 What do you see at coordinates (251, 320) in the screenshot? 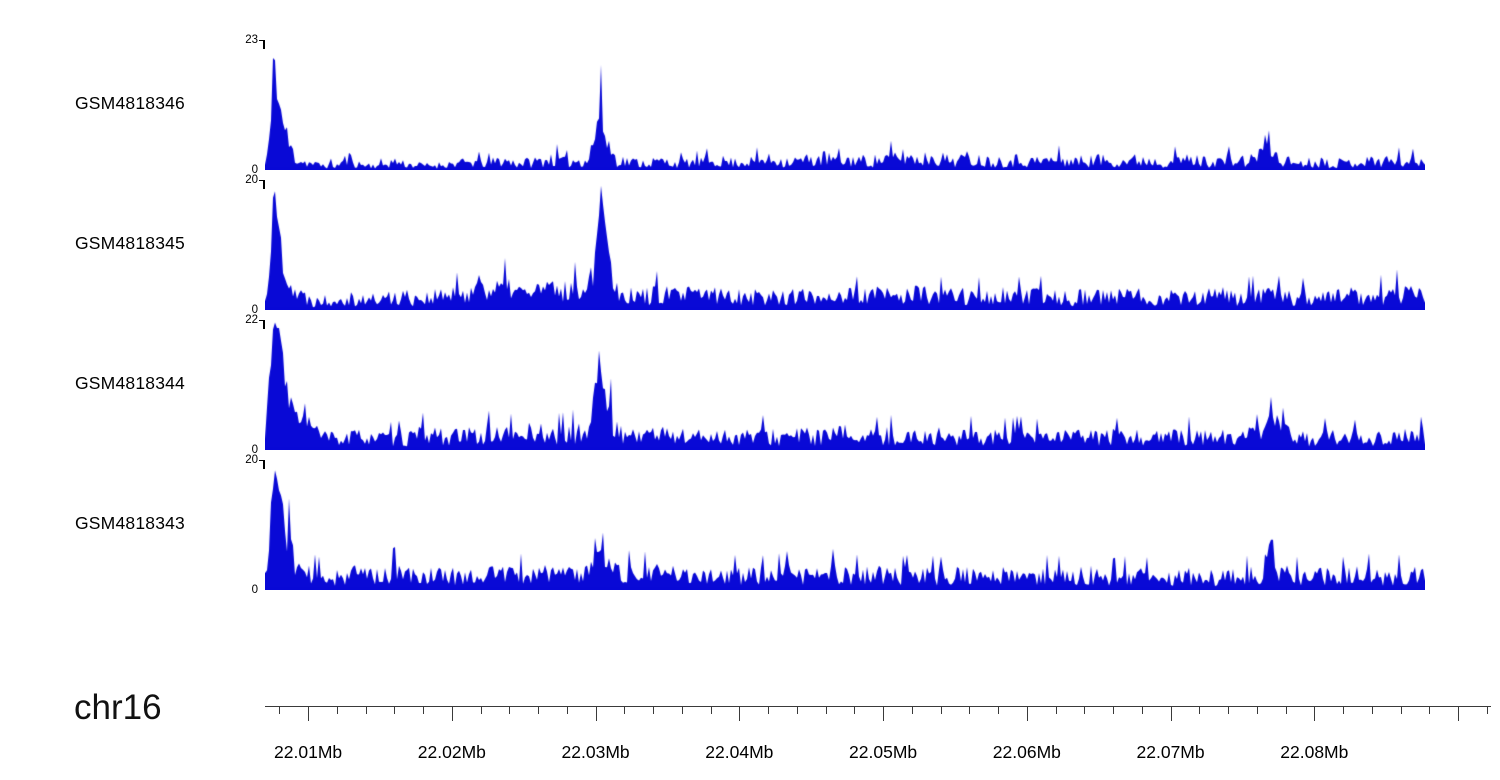
I see `y-axis-max-label: 22` at bounding box center [251, 320].